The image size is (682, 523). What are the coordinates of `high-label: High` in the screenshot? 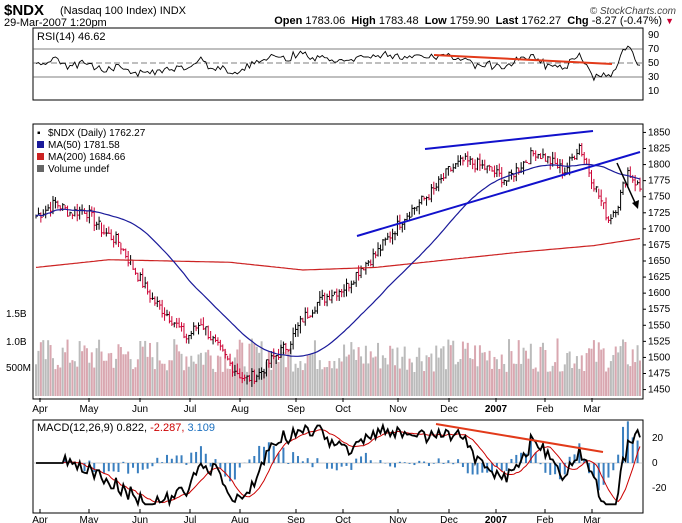 It's located at (363, 21).